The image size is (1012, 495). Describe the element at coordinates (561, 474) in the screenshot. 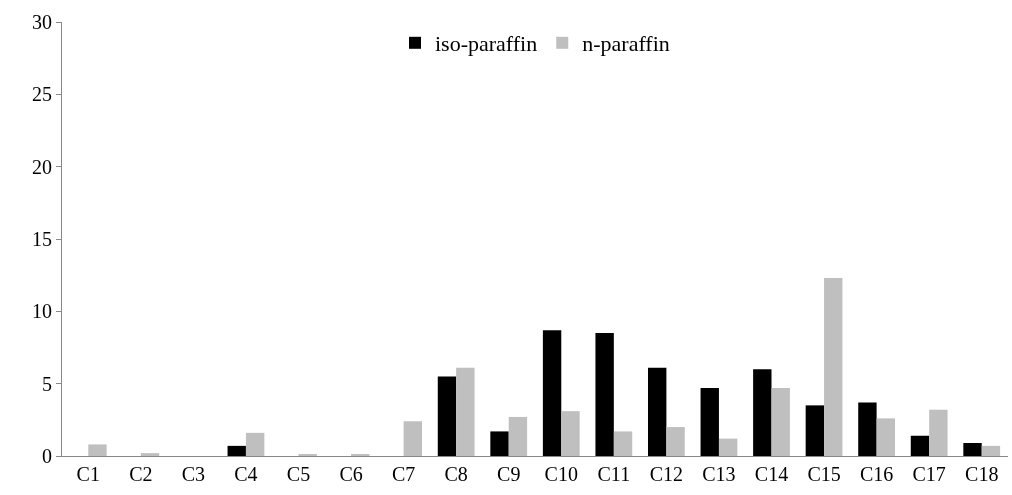

I see `x-tick-label: C10` at that location.